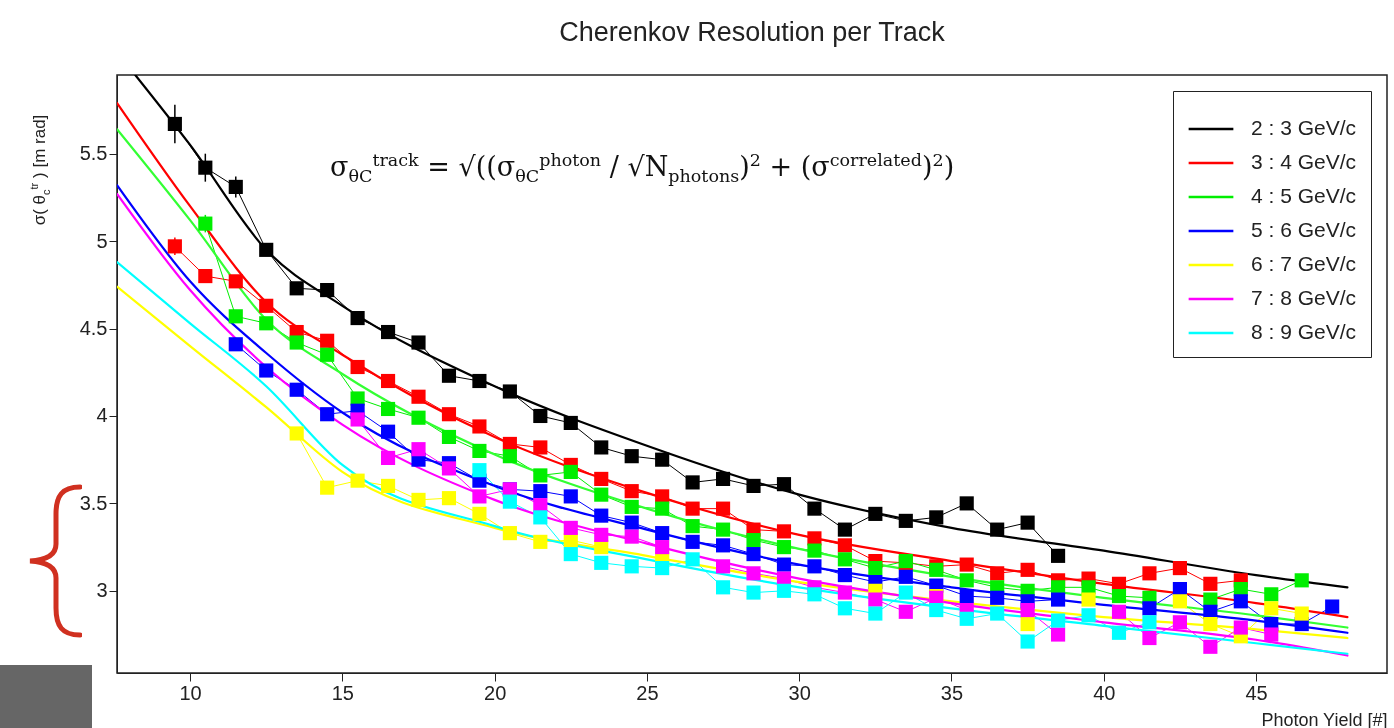  What do you see at coordinates (752, 32) in the screenshot?
I see `chart-title: Cherenkov Resolution per Track` at bounding box center [752, 32].